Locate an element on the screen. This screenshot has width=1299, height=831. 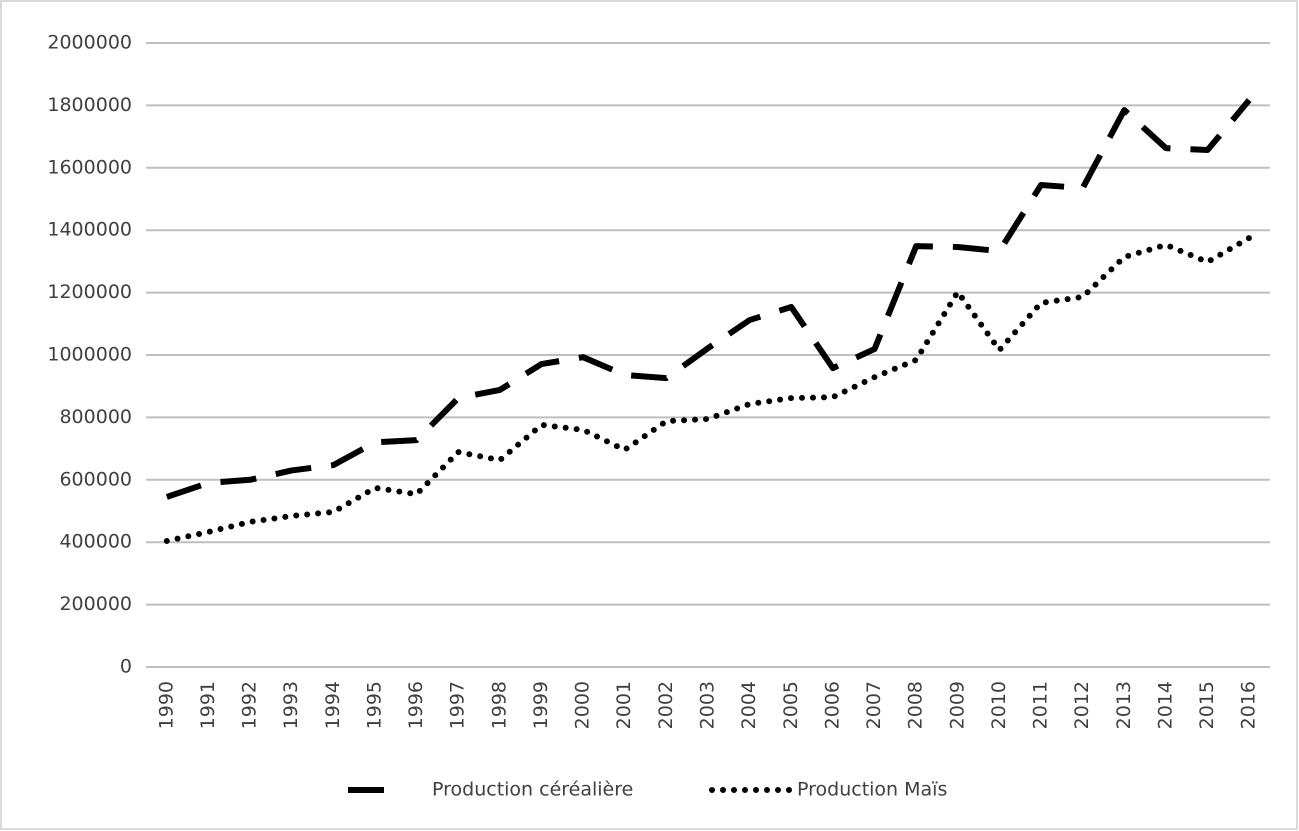
x-tick-label: 2010 is located at coordinates (999, 705).